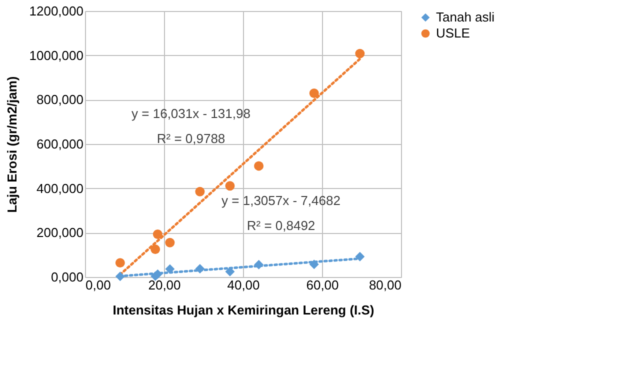 The width and height of the screenshot is (640, 378). What do you see at coordinates (60, 144) in the screenshot?
I see `y-tick-label: 600,000` at bounding box center [60, 144].